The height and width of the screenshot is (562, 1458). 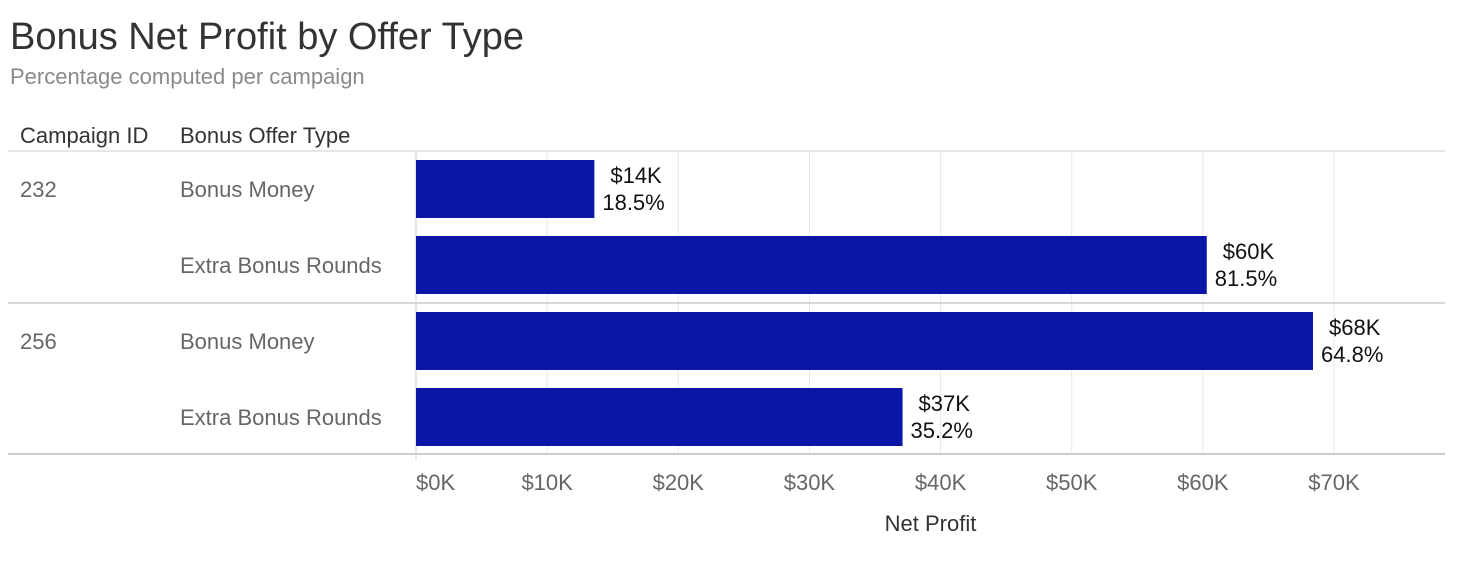 I want to click on x-tick-label: $40K, so click(x=941, y=482).